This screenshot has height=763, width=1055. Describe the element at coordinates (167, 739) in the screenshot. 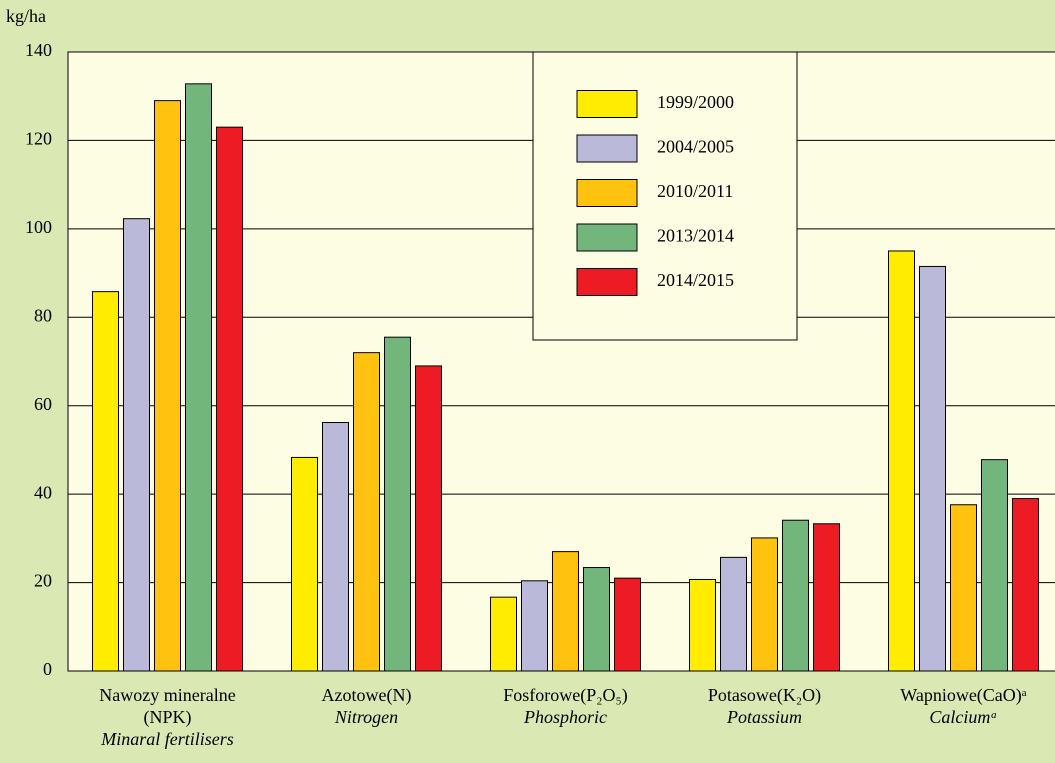

I see `category-subtitle: Minaral fertilisers` at that location.